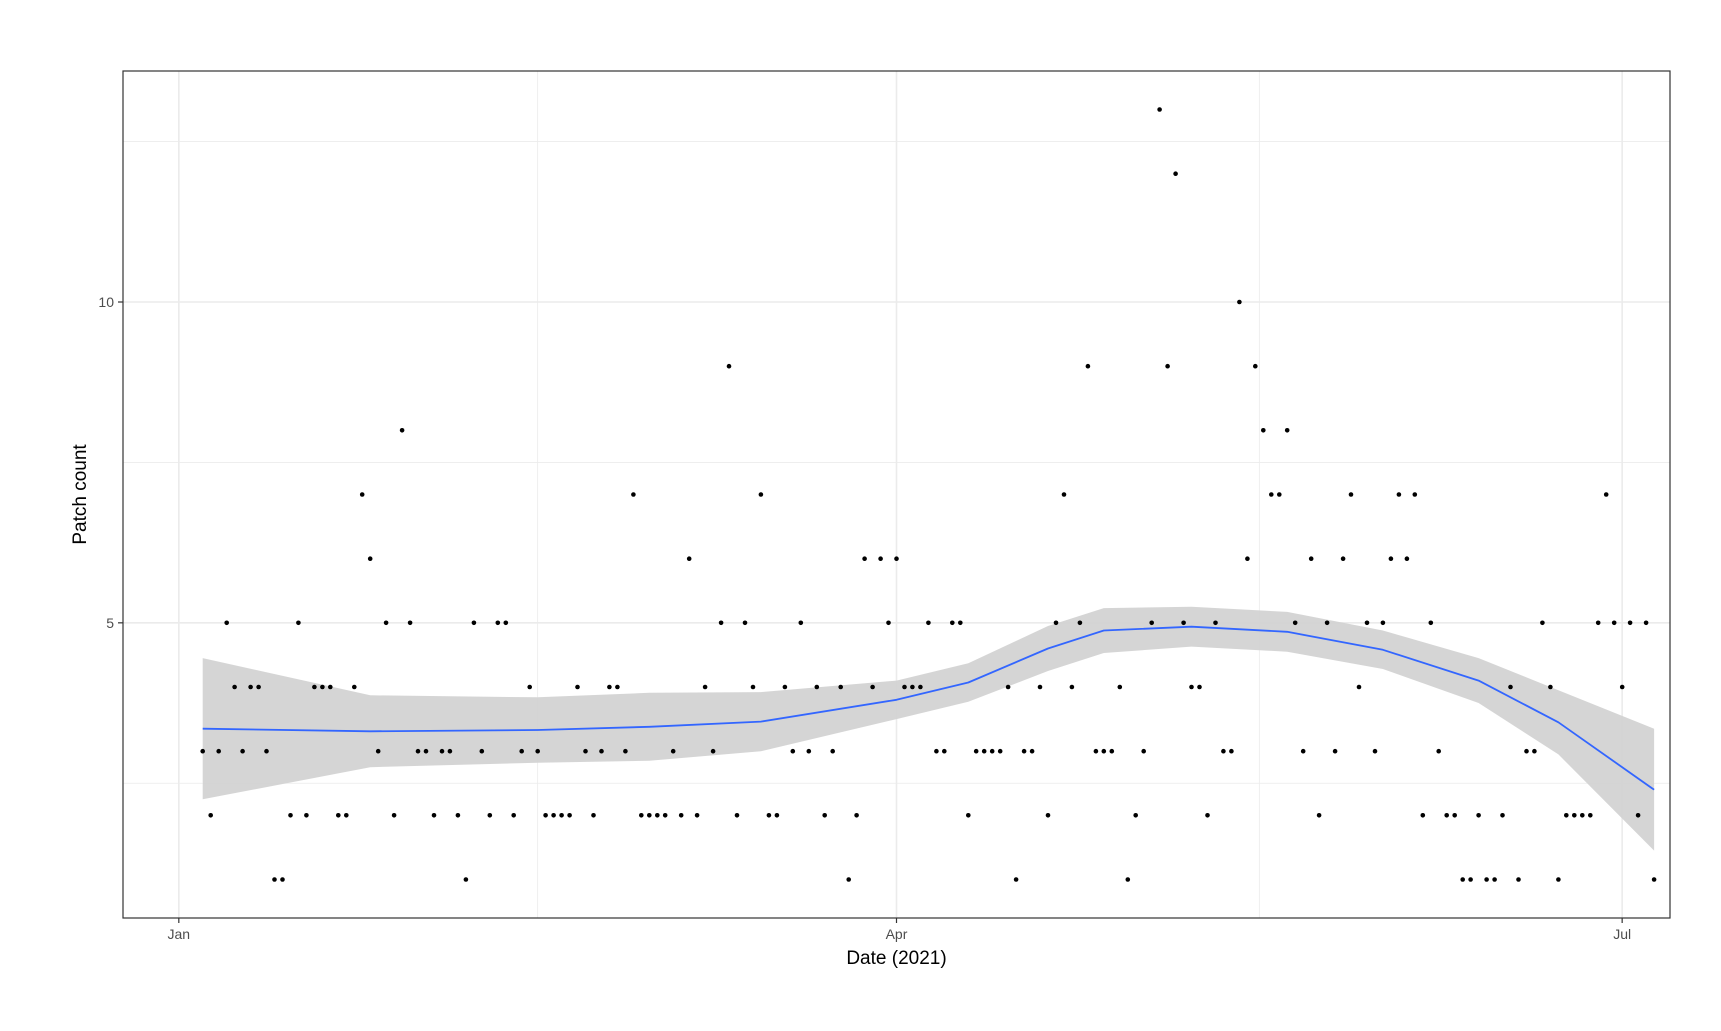  Describe the element at coordinates (110, 623) in the screenshot. I see `y-tick-label: 5` at that location.